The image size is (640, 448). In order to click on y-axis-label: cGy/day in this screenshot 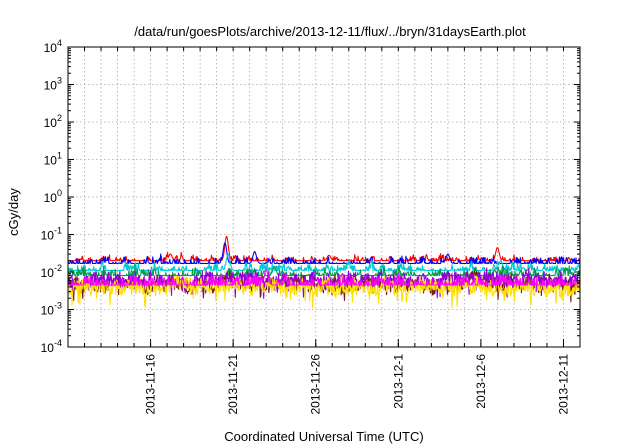, I will do `click(13, 212)`.